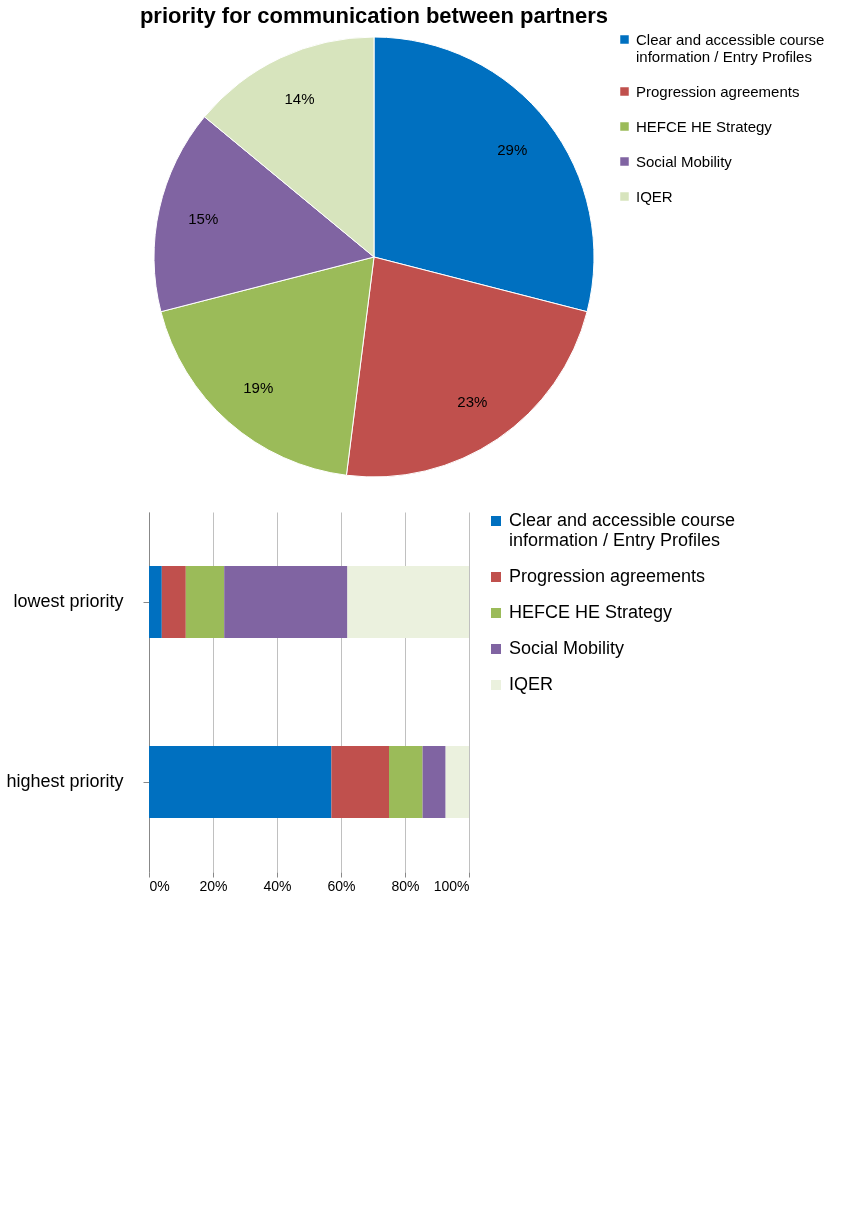 This screenshot has height=1205, width=849. Describe the element at coordinates (405, 885) in the screenshot. I see `x-tick-label: 80%` at that location.